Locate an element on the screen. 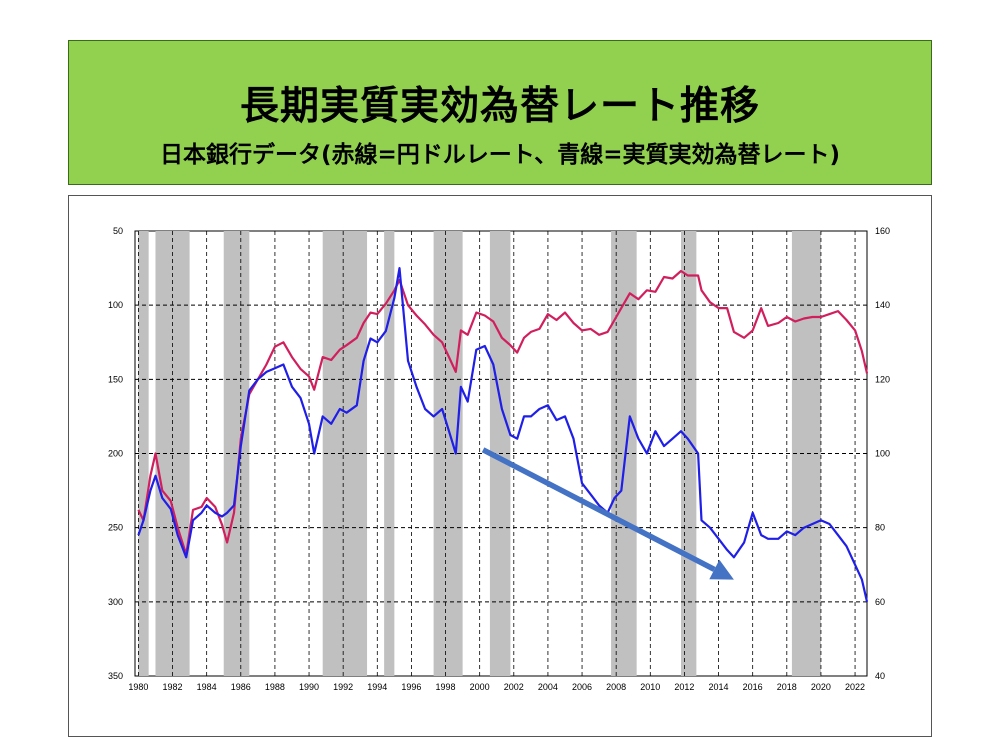 This screenshot has width=1000, height=750. left-tick-label: 300 is located at coordinates (115, 602).